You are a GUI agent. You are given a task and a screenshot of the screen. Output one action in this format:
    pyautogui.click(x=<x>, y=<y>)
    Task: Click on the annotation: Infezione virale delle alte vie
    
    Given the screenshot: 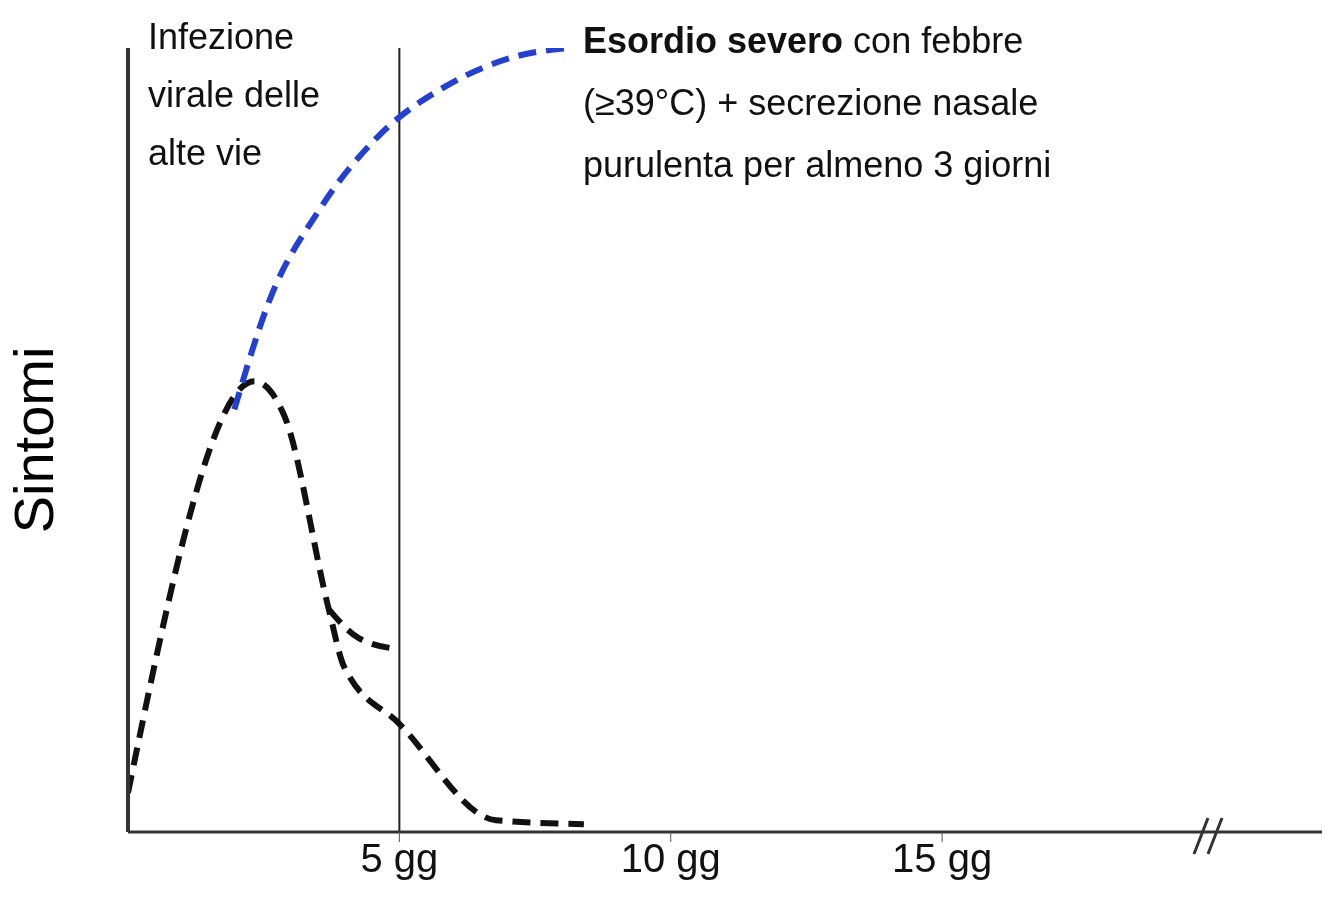 What is the action you would take?
    pyautogui.click(x=235, y=95)
    